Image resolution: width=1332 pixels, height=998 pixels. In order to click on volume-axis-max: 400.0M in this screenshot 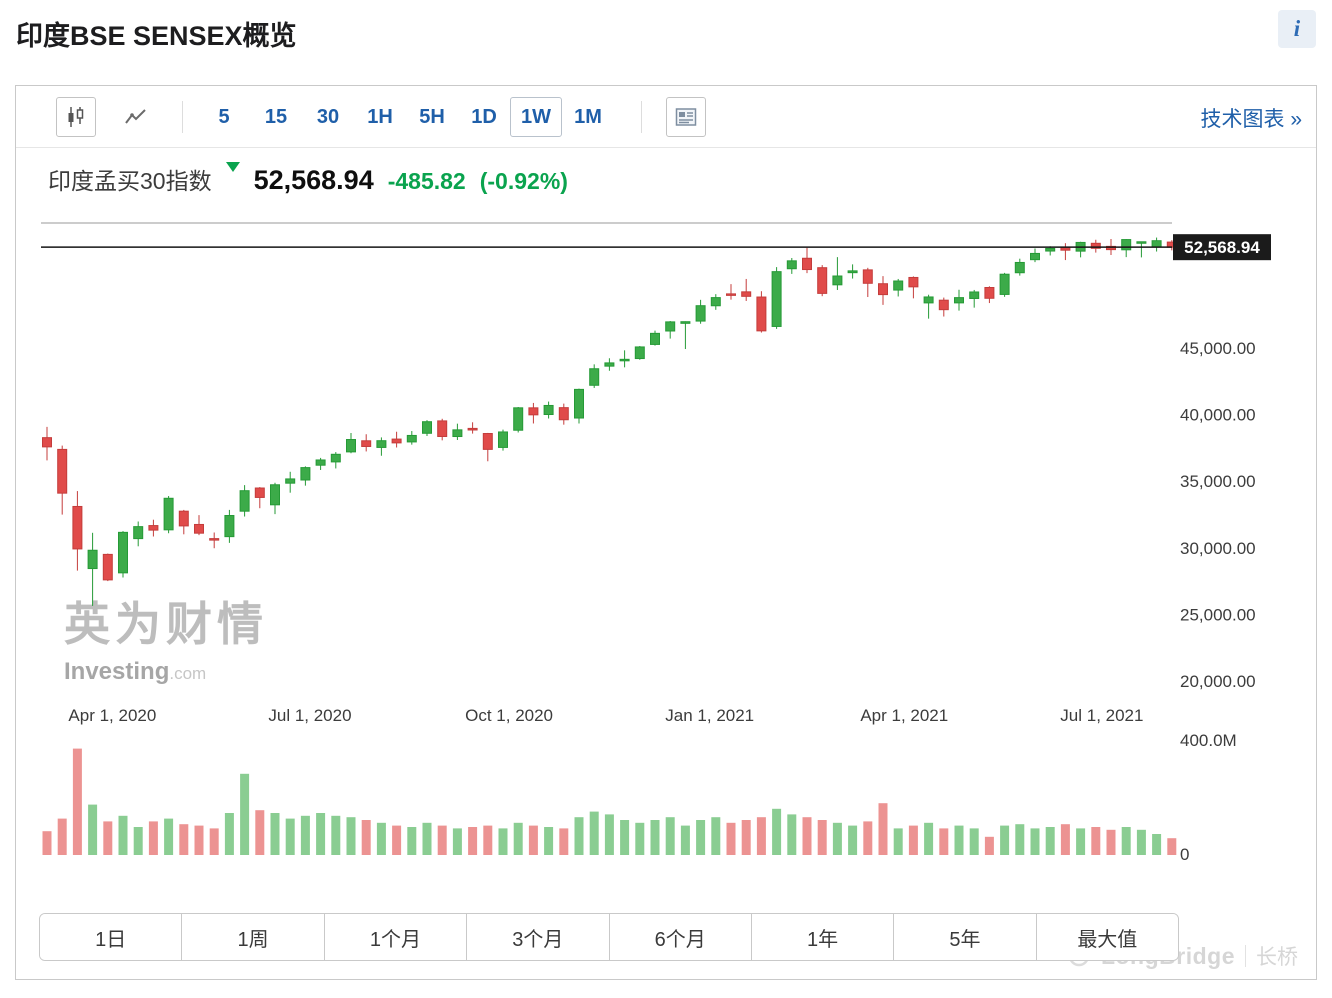, I will do `click(1208, 740)`.